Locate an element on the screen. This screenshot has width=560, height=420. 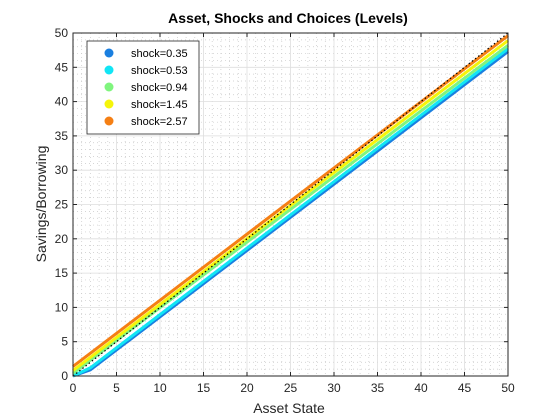
y-axis-title: Savings/Borrowing is located at coordinates (41, 204).